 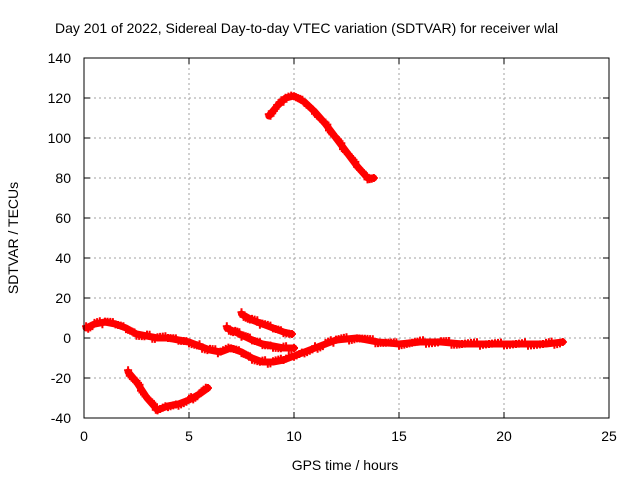 I want to click on y-tick-label: 140, so click(x=60, y=58).